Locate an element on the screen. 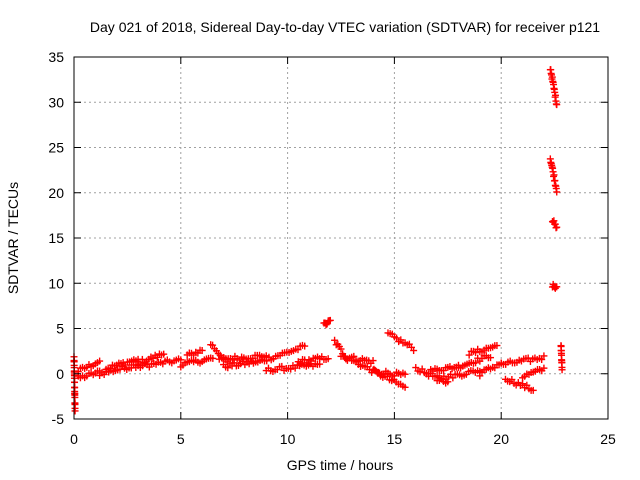 This screenshot has width=640, height=480. x-tick-label: 20 is located at coordinates (501, 439).